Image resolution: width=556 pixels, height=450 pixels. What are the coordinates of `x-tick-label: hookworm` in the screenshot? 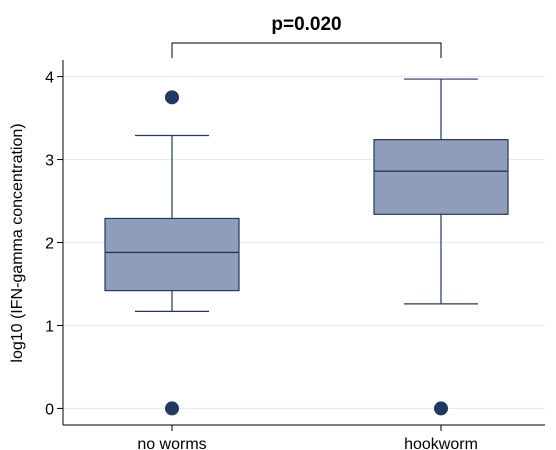 It's located at (441, 443).